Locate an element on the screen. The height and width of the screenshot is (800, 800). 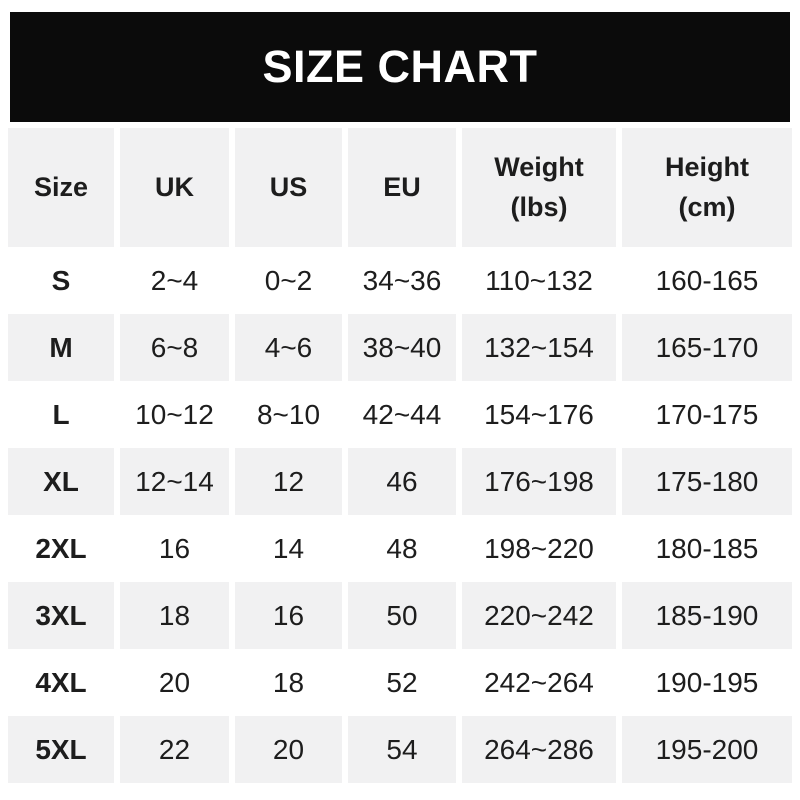
weight-cell: 198~220 is located at coordinates (539, 548).